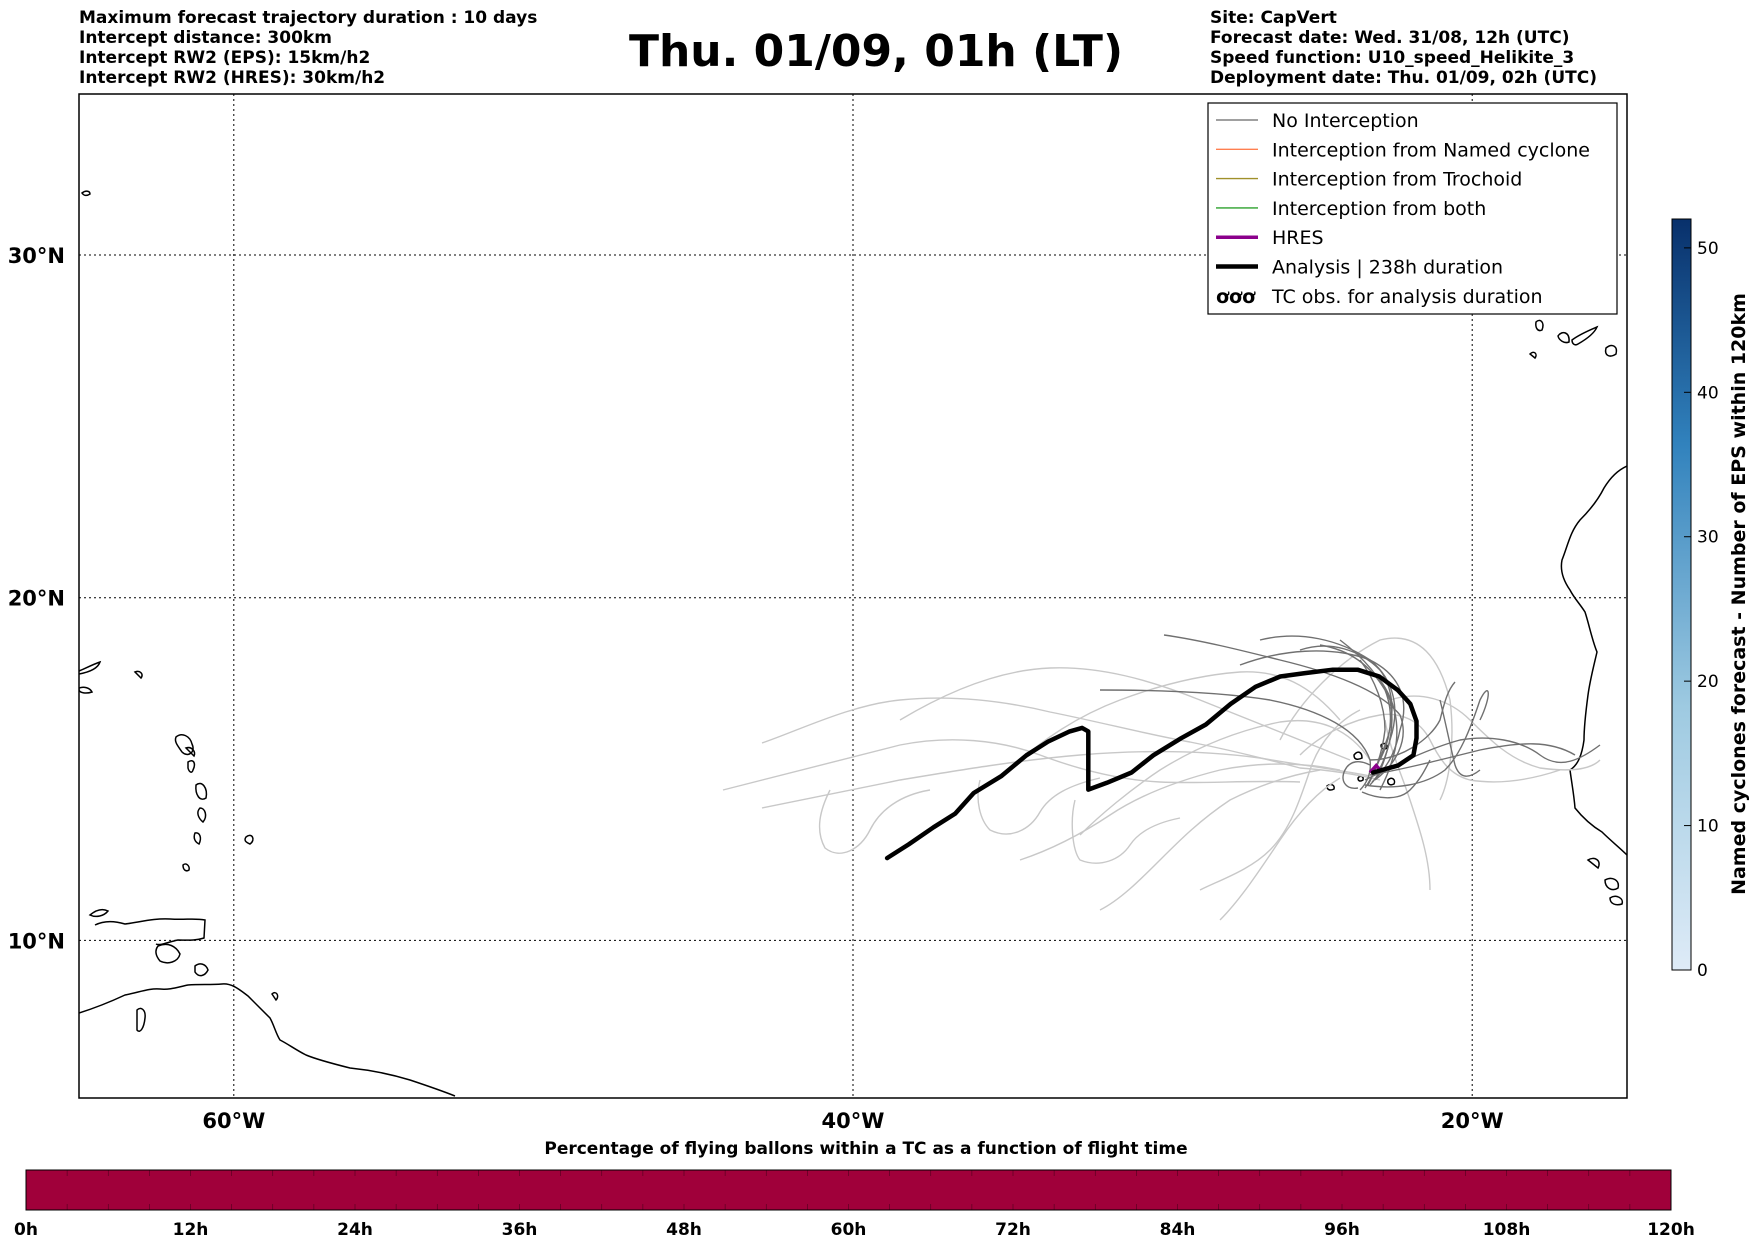 This screenshot has height=1241, width=1752. Describe the element at coordinates (26, 1230) in the screenshot. I see `colorbar-bottom-tick-label: 0h` at that location.